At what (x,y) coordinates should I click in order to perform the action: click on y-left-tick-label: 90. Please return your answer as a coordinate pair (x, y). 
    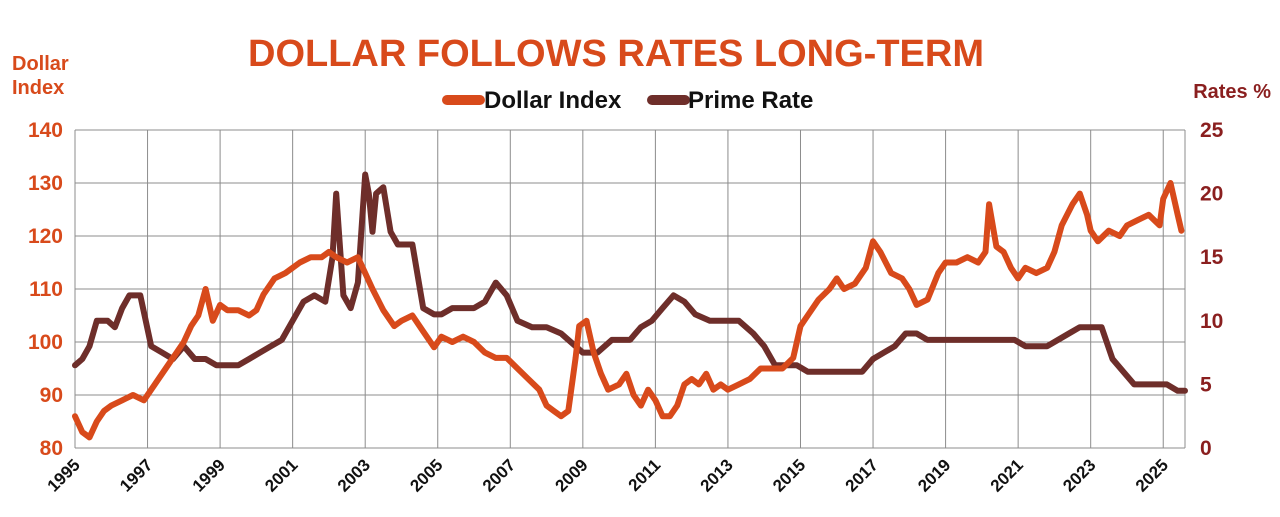
    Looking at the image, I should click on (51, 395).